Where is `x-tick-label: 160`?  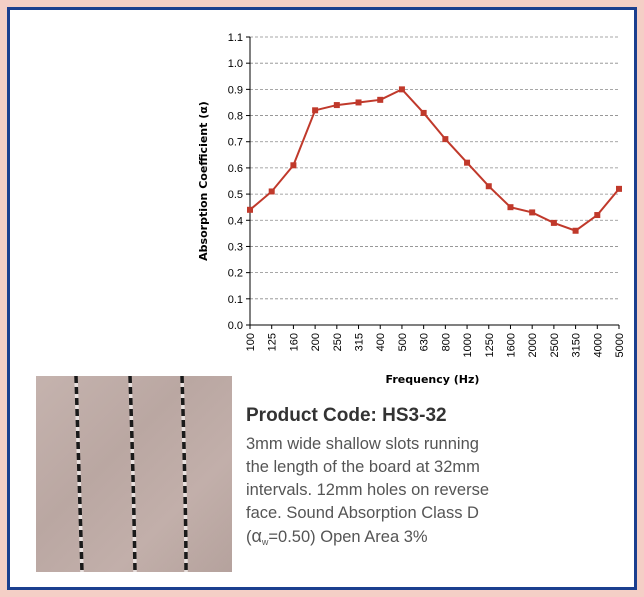
x-tick-label: 160 is located at coordinates (294, 342).